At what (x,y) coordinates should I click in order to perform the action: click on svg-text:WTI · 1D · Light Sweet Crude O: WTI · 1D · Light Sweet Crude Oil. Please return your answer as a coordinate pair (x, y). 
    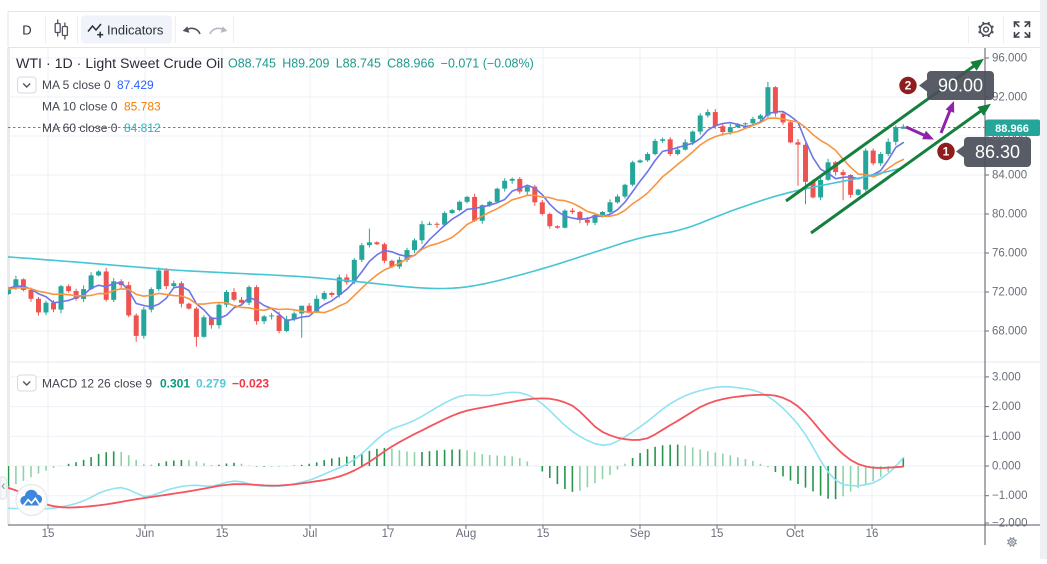
    Looking at the image, I should click on (119, 64).